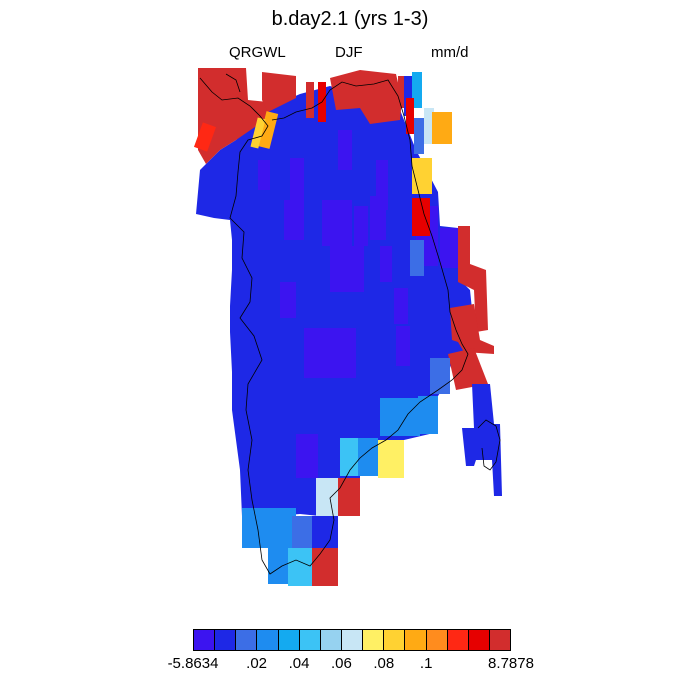  What do you see at coordinates (426, 663) in the screenshot?
I see `colorbar-tick-label: .1` at bounding box center [426, 663].